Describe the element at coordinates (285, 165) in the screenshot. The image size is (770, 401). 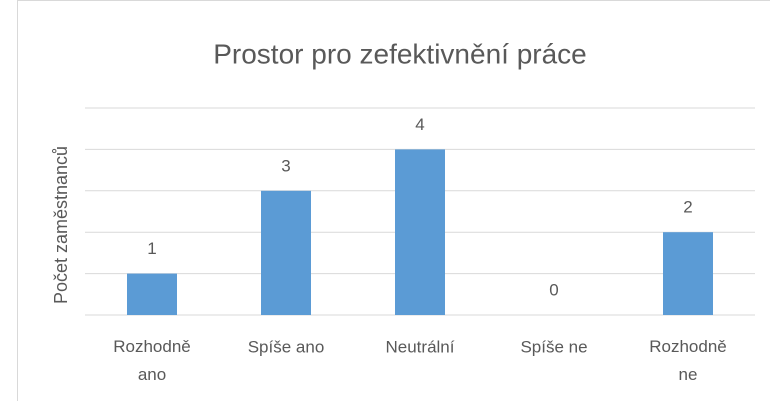
I see `data-label: 3` at that location.